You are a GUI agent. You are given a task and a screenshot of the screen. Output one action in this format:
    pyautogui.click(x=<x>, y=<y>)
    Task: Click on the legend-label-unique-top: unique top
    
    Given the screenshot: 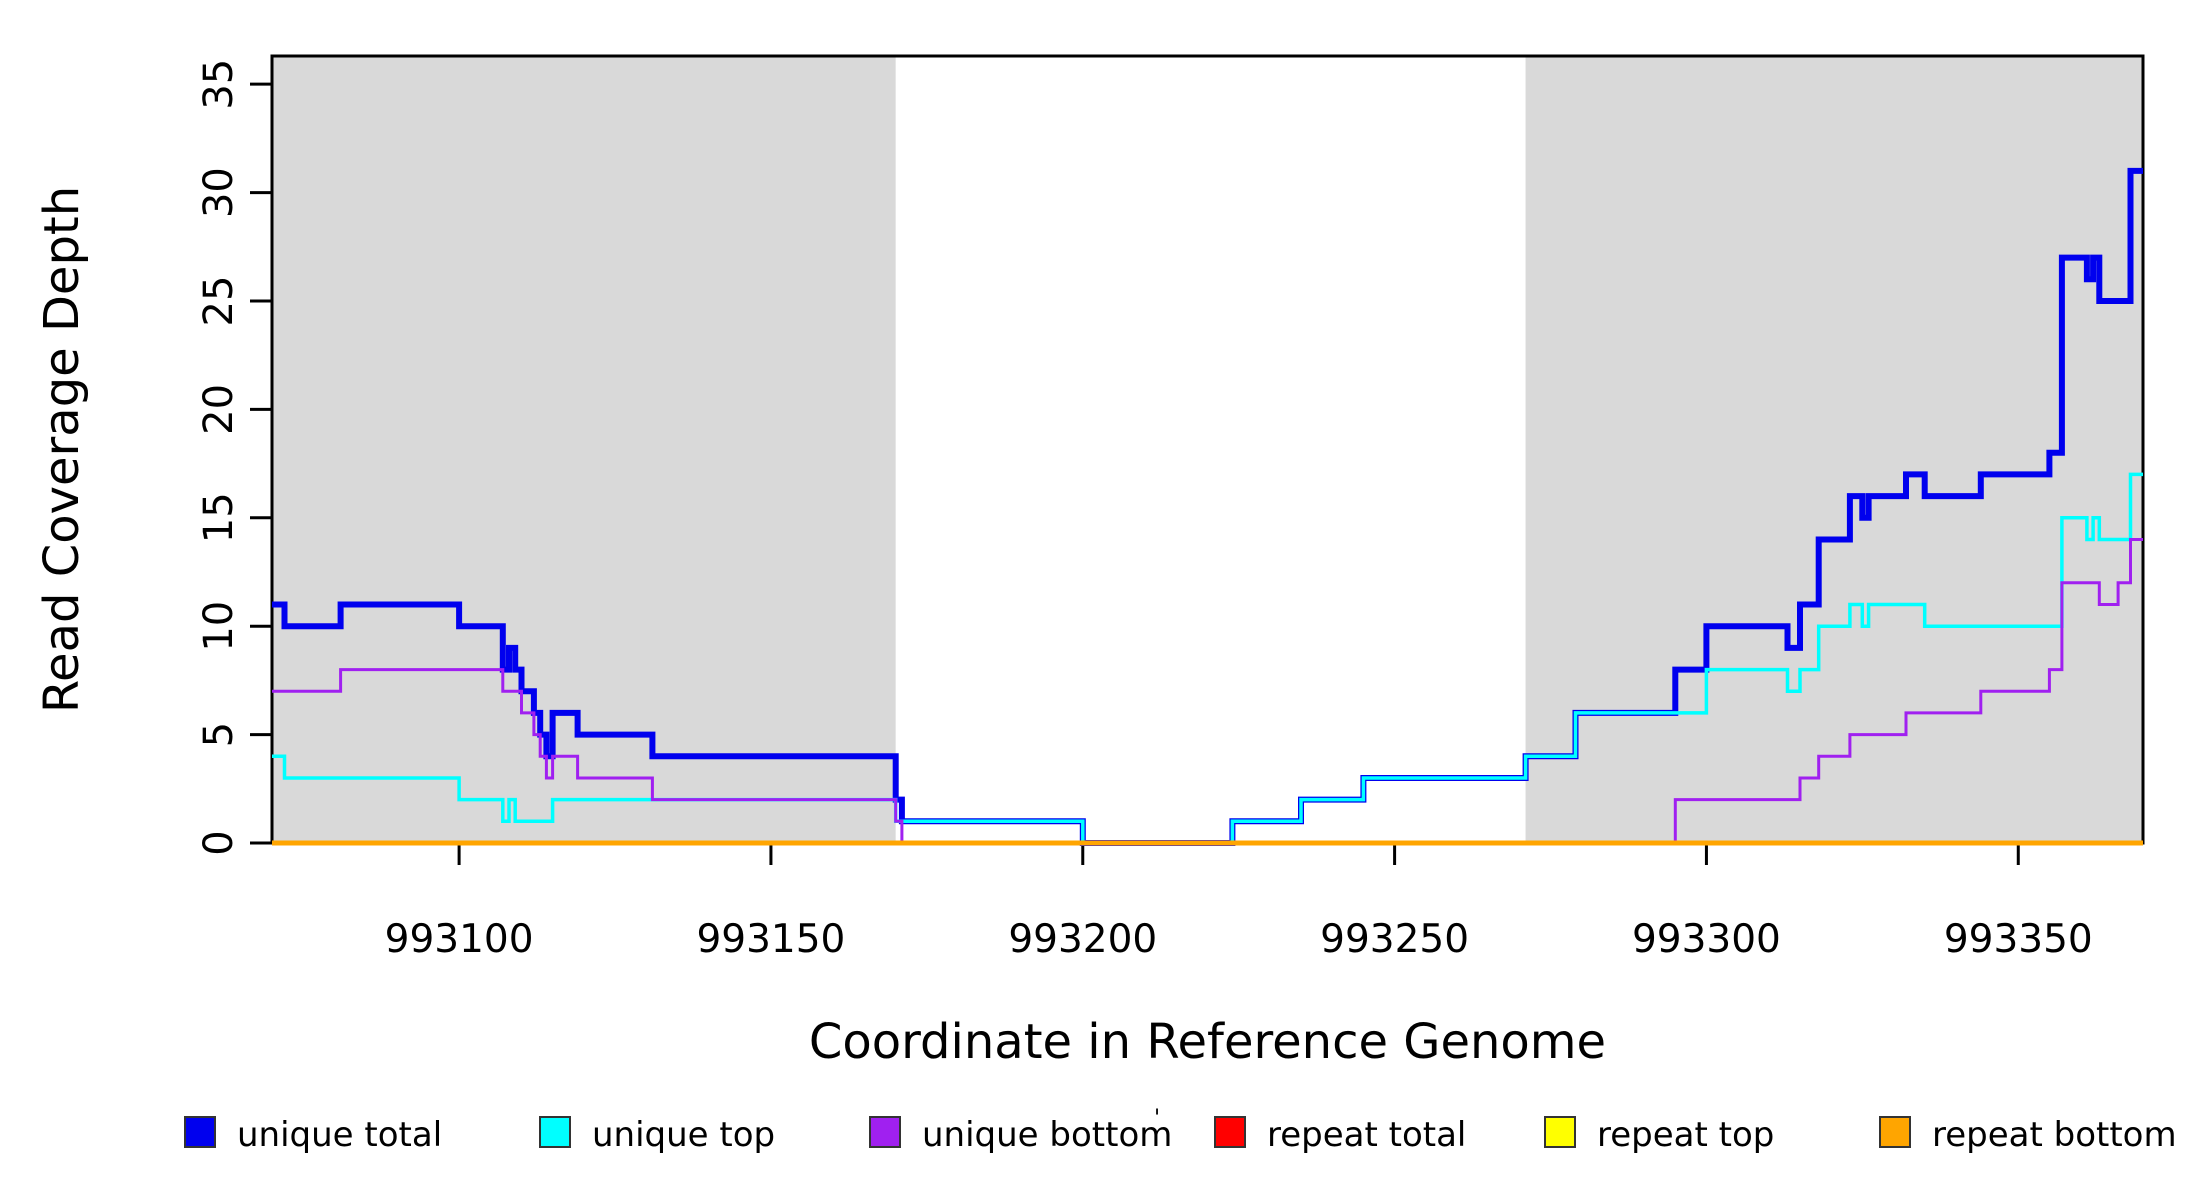 What is the action you would take?
    pyautogui.click(x=683, y=1135)
    